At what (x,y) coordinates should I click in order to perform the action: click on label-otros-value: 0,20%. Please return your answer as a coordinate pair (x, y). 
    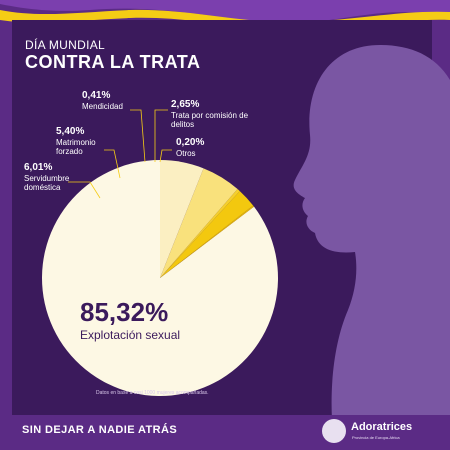
    Looking at the image, I should click on (190, 142).